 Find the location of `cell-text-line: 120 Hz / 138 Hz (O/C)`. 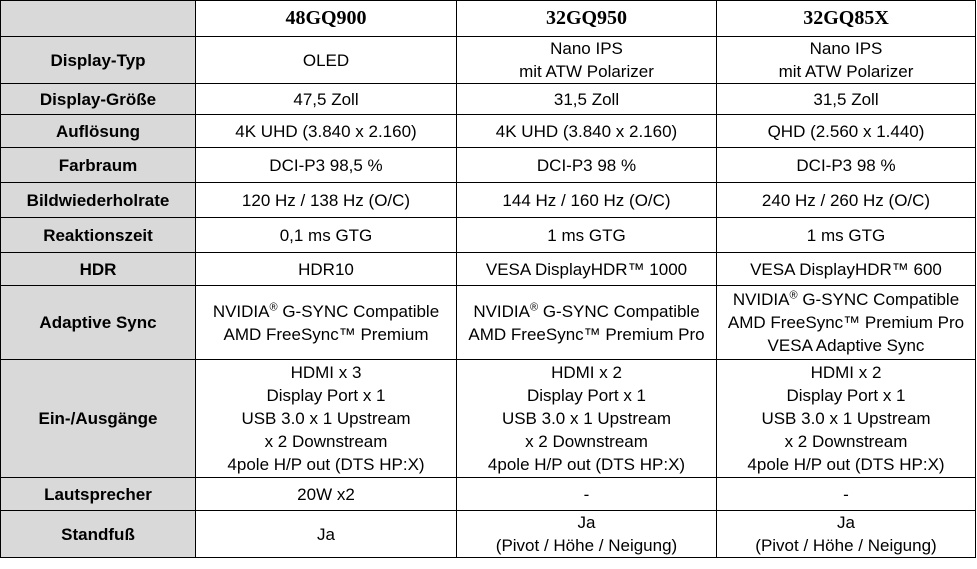

cell-text-line: 120 Hz / 138 Hz (O/C) is located at coordinates (326, 200).